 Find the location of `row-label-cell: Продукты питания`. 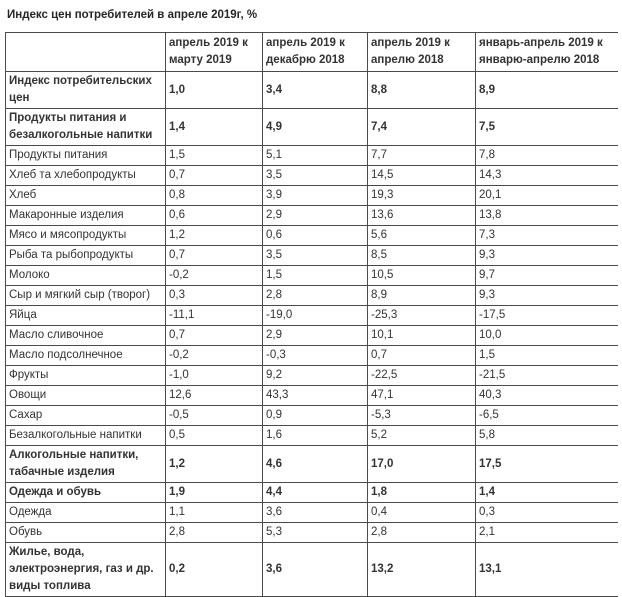

row-label-cell: Продукты питания is located at coordinates (85, 155).